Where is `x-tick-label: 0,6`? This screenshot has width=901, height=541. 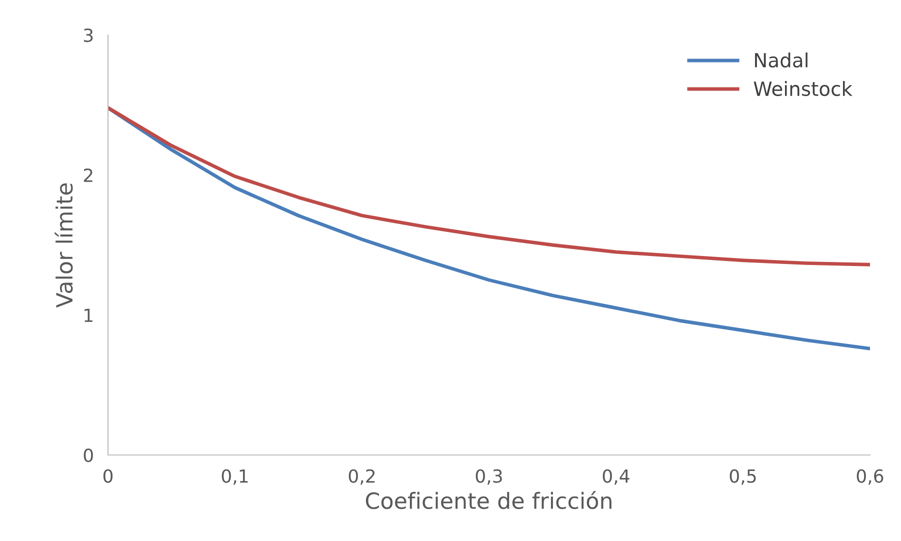 x-tick-label: 0,6 is located at coordinates (870, 477).